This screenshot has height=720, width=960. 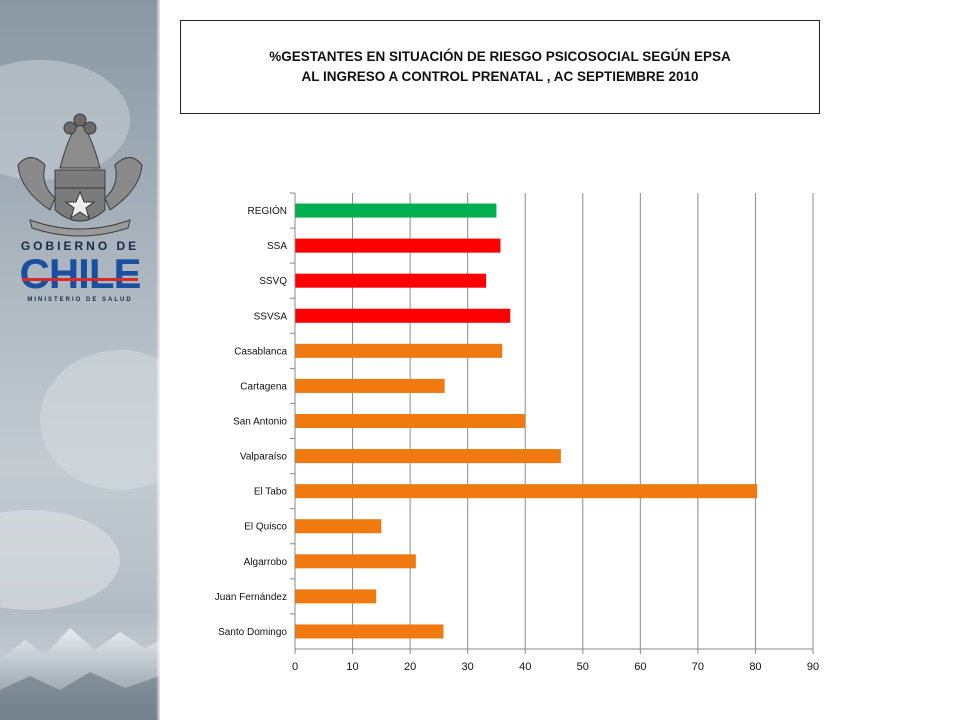 I want to click on category-label: Santo Domingo, so click(x=252, y=632).